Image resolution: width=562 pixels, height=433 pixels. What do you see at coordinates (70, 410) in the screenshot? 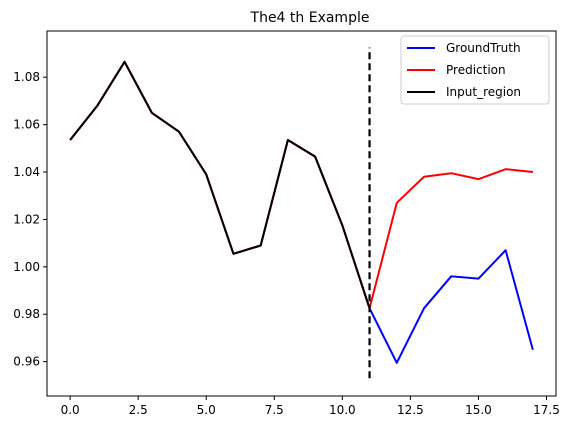
I see `x-tick-label: 0.0` at bounding box center [70, 410].